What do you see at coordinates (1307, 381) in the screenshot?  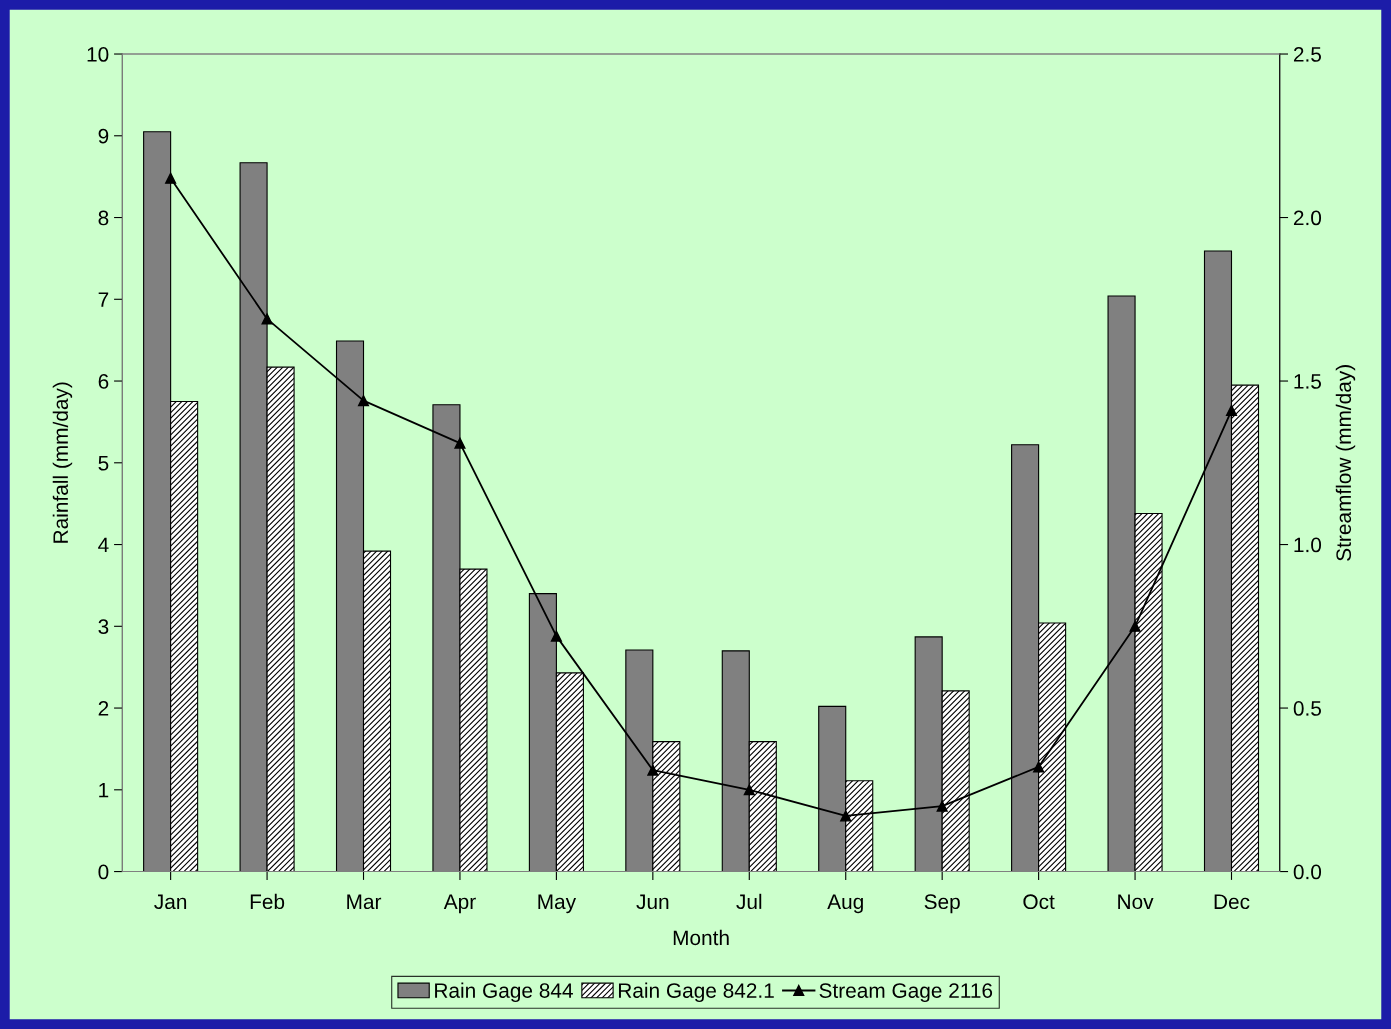 I see `y2-tick-label: 1.5` at bounding box center [1307, 381].